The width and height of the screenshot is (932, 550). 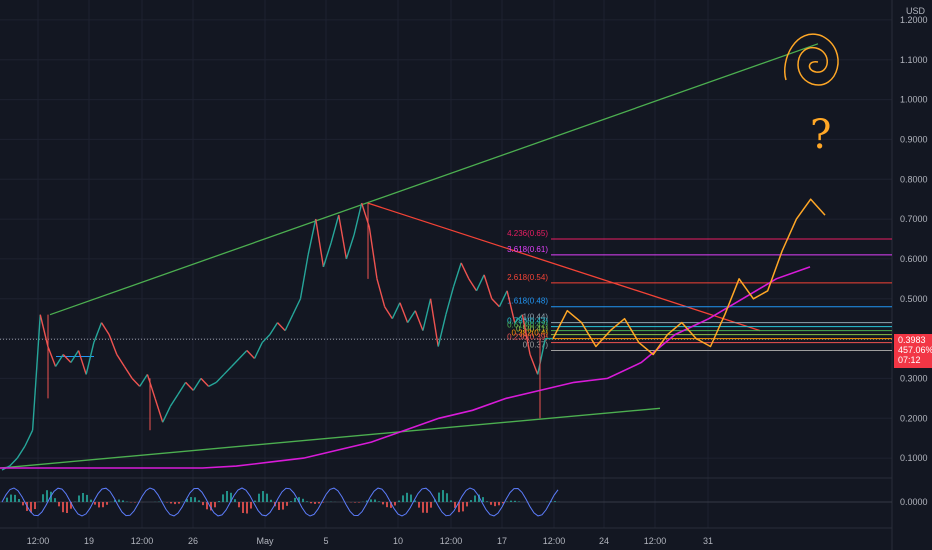 What do you see at coordinates (916, 11) in the screenshot?
I see `currency-label: USD` at bounding box center [916, 11].